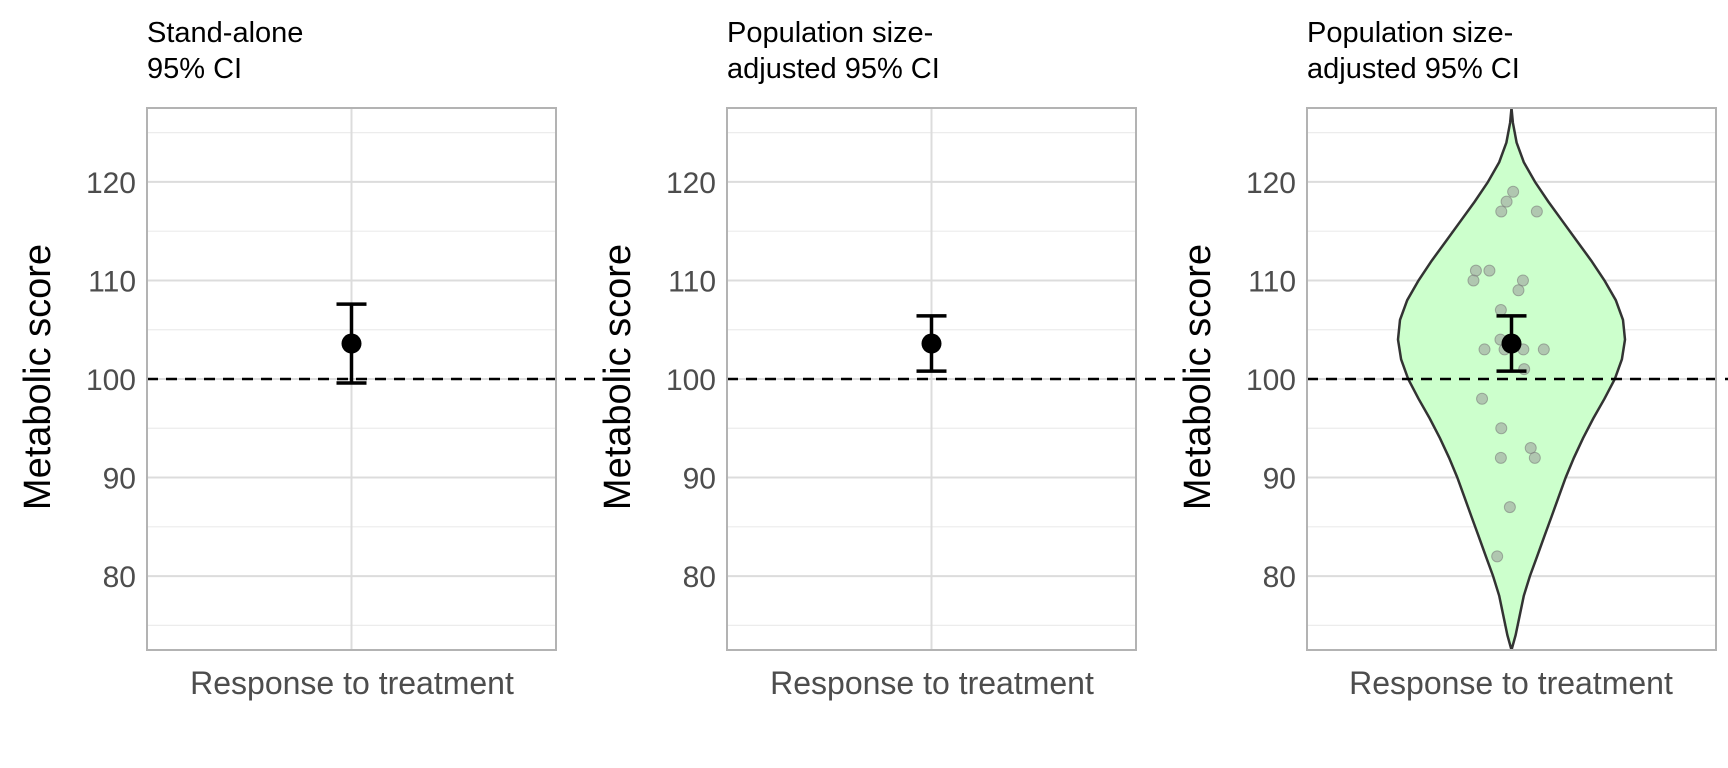  I want to click on panel-title-line-2: 95% CI, so click(194, 69).